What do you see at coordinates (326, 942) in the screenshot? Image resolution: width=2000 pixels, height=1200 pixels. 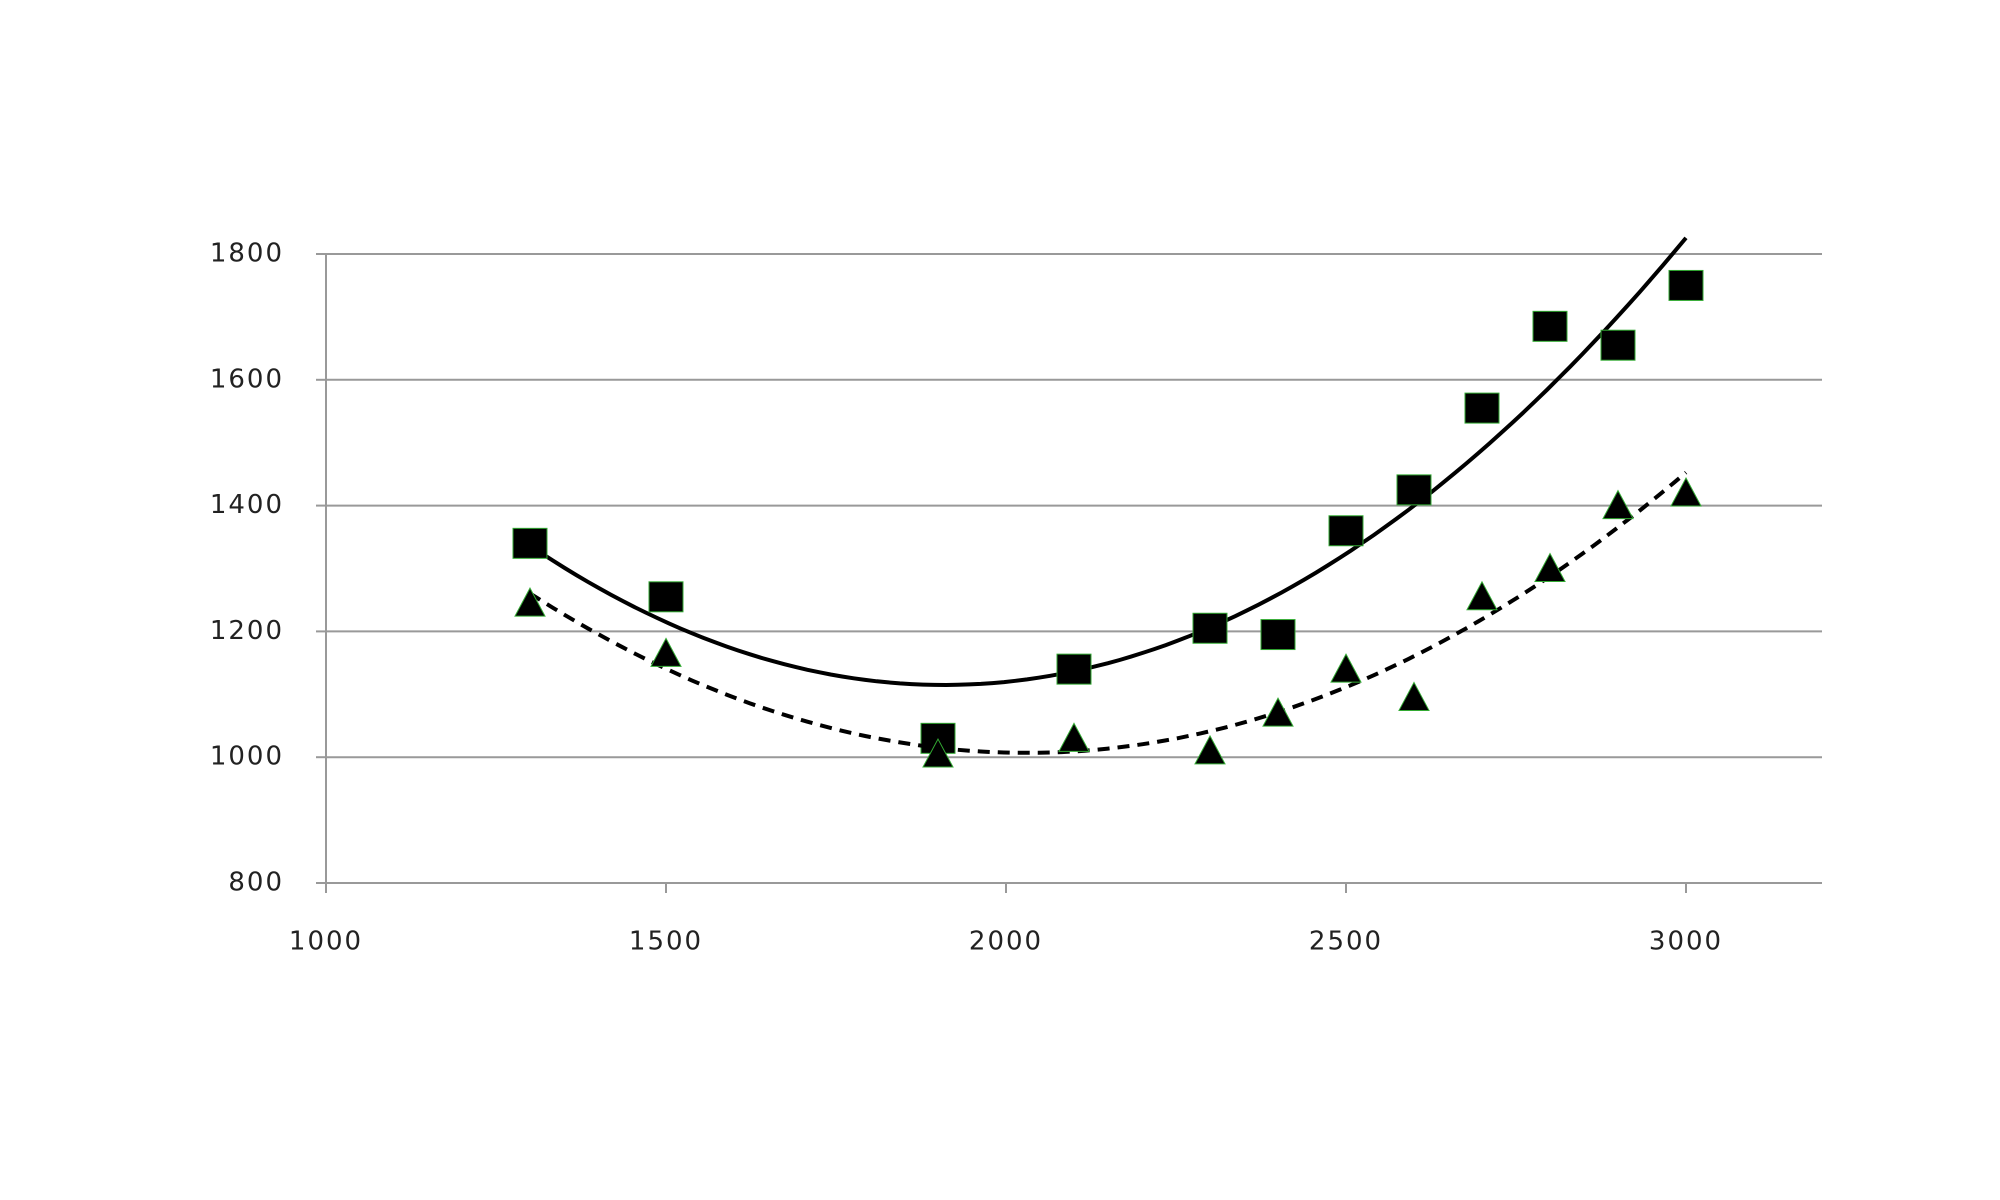 I see `x-tick-label: 1000` at bounding box center [326, 942].